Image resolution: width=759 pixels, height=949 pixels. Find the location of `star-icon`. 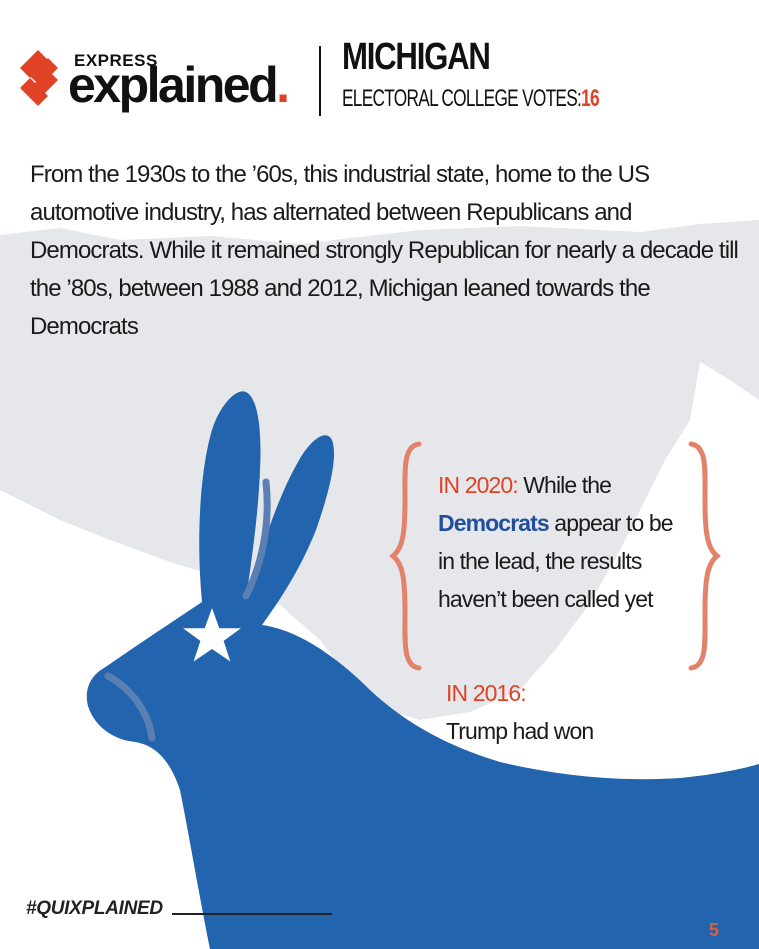

star-icon is located at coordinates (212, 635).